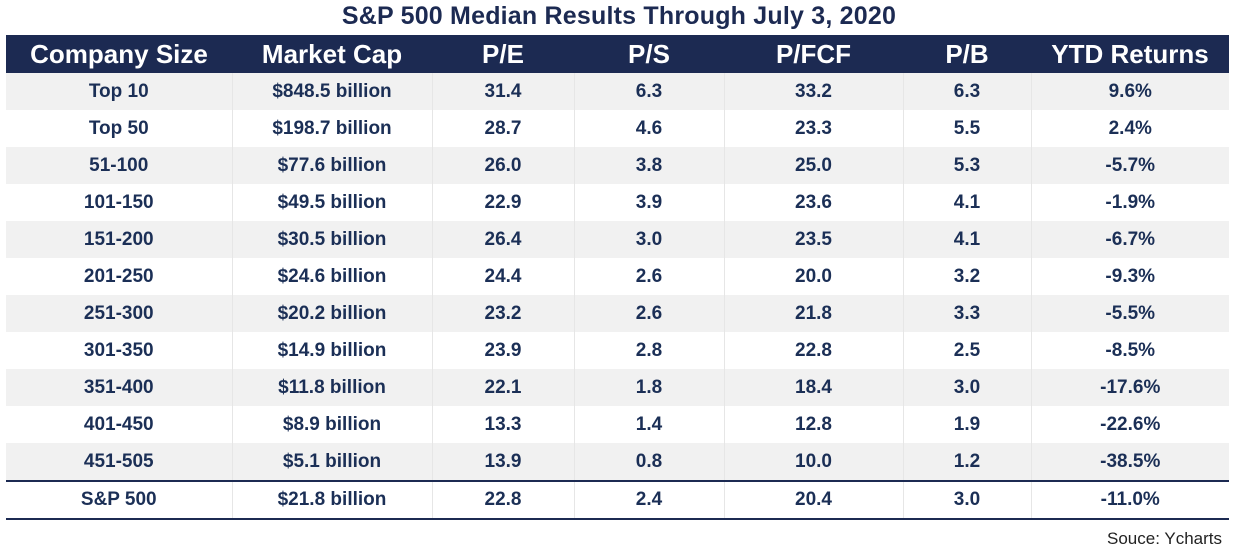 The width and height of the screenshot is (1238, 556). What do you see at coordinates (332, 387) in the screenshot?
I see `table-cell: $11.8 billion` at bounding box center [332, 387].